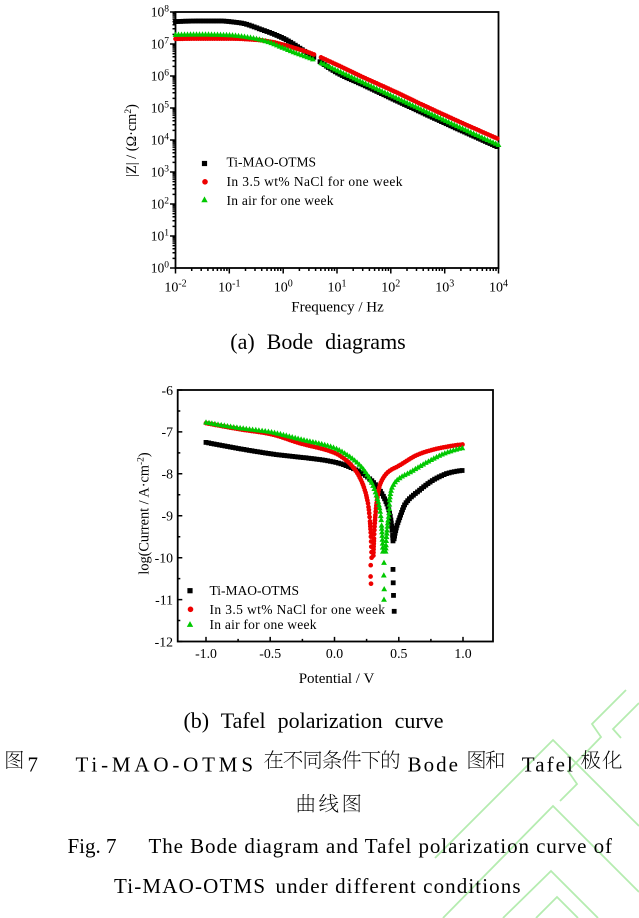 The image size is (639, 918). What do you see at coordinates (160, 76) in the screenshot?
I see `svg-text: 106` at bounding box center [160, 76].